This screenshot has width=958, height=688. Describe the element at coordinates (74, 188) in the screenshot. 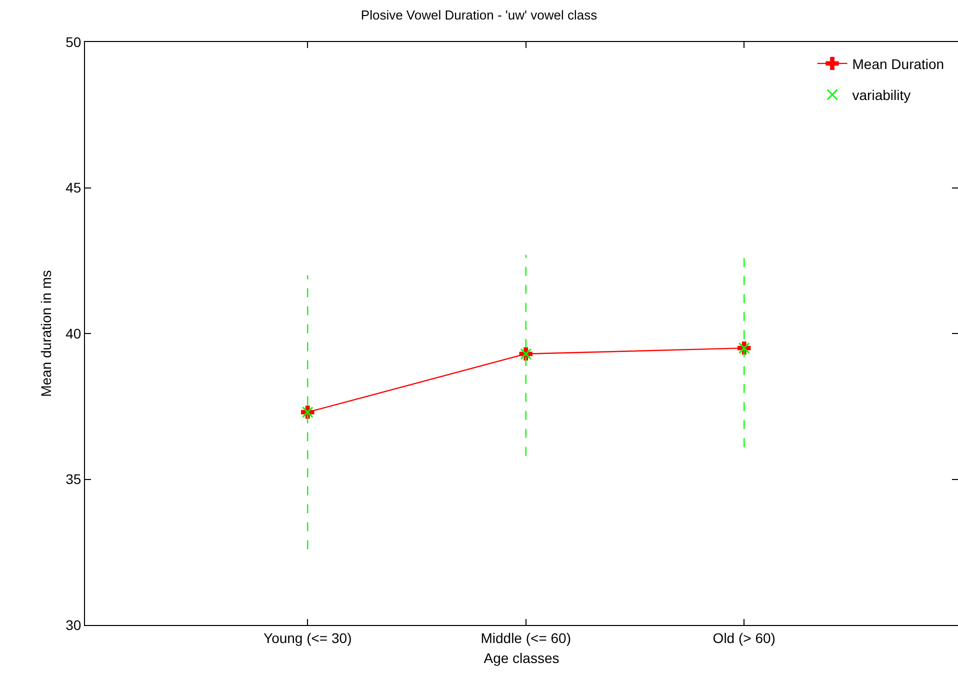

I see `y-tick-label: 45` at that location.